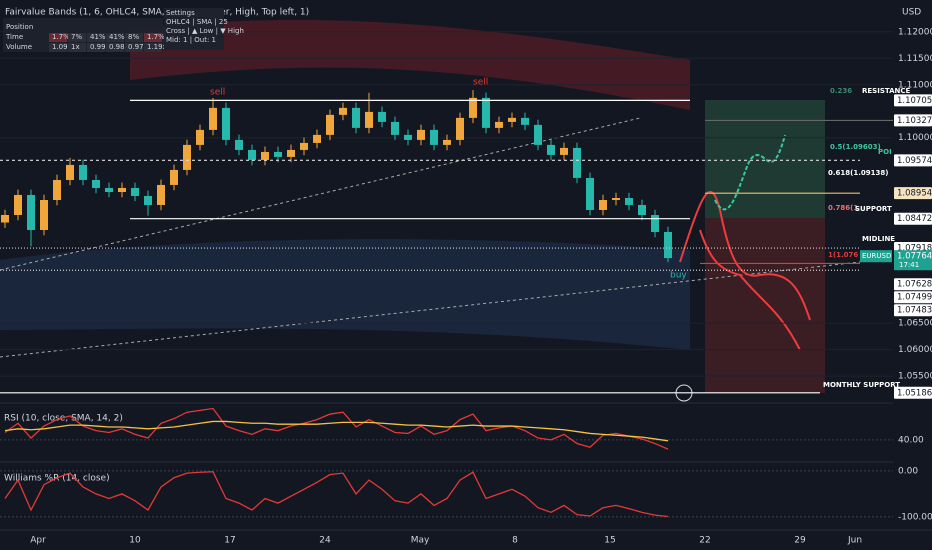 Image resolution: width=932 pixels, height=550 pixels. Describe the element at coordinates (886, 91) in the screenshot. I see `level-annotation: RESISTANCE` at that location.